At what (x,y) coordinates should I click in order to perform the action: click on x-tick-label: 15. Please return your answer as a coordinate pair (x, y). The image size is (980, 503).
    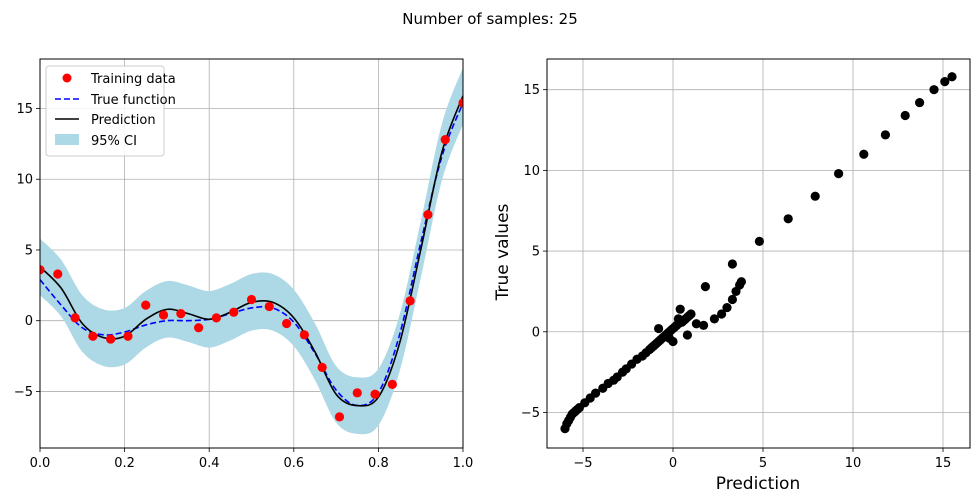
    Looking at the image, I should click on (943, 463).